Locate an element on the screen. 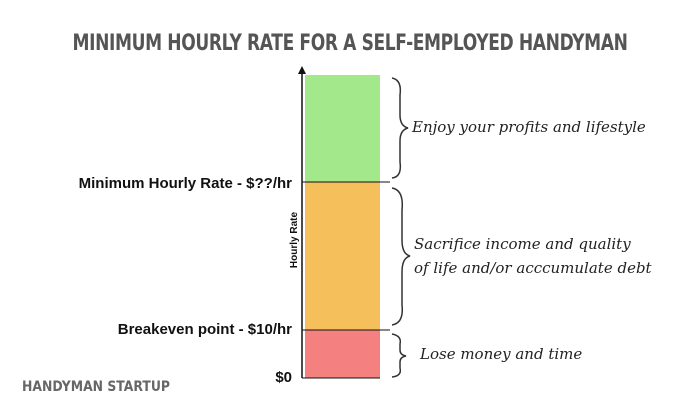  level-label: Breakeven point - $10/hr is located at coordinates (205, 329).